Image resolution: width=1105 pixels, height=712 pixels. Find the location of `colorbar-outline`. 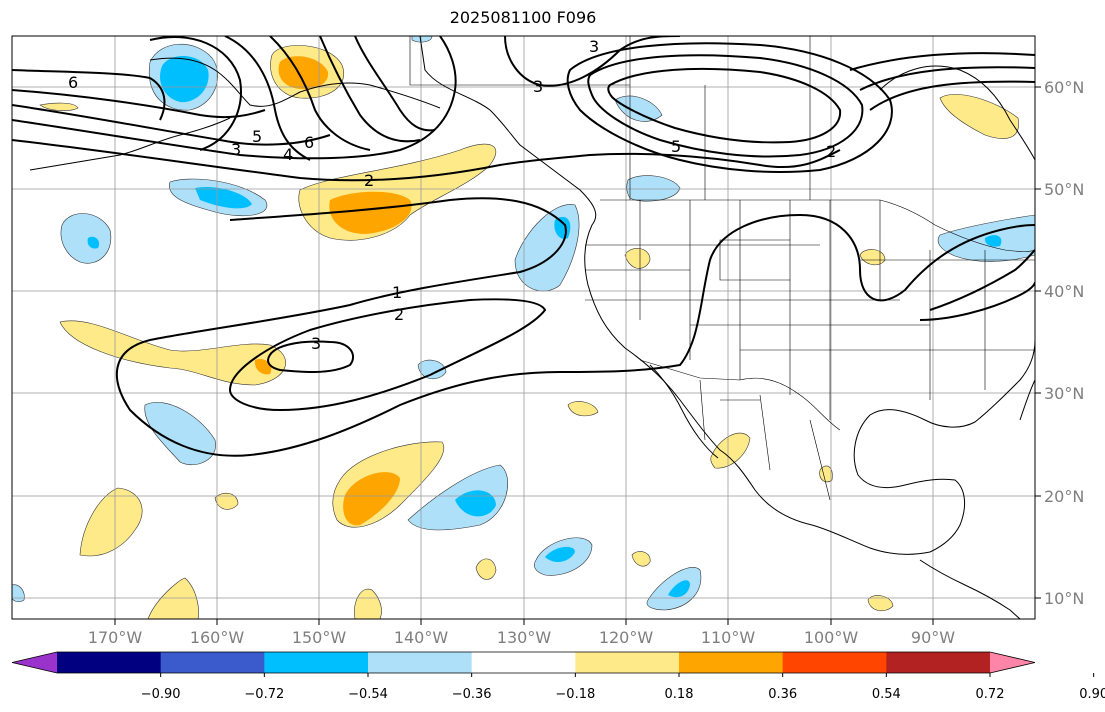

colorbar-outline is located at coordinates (523, 662).